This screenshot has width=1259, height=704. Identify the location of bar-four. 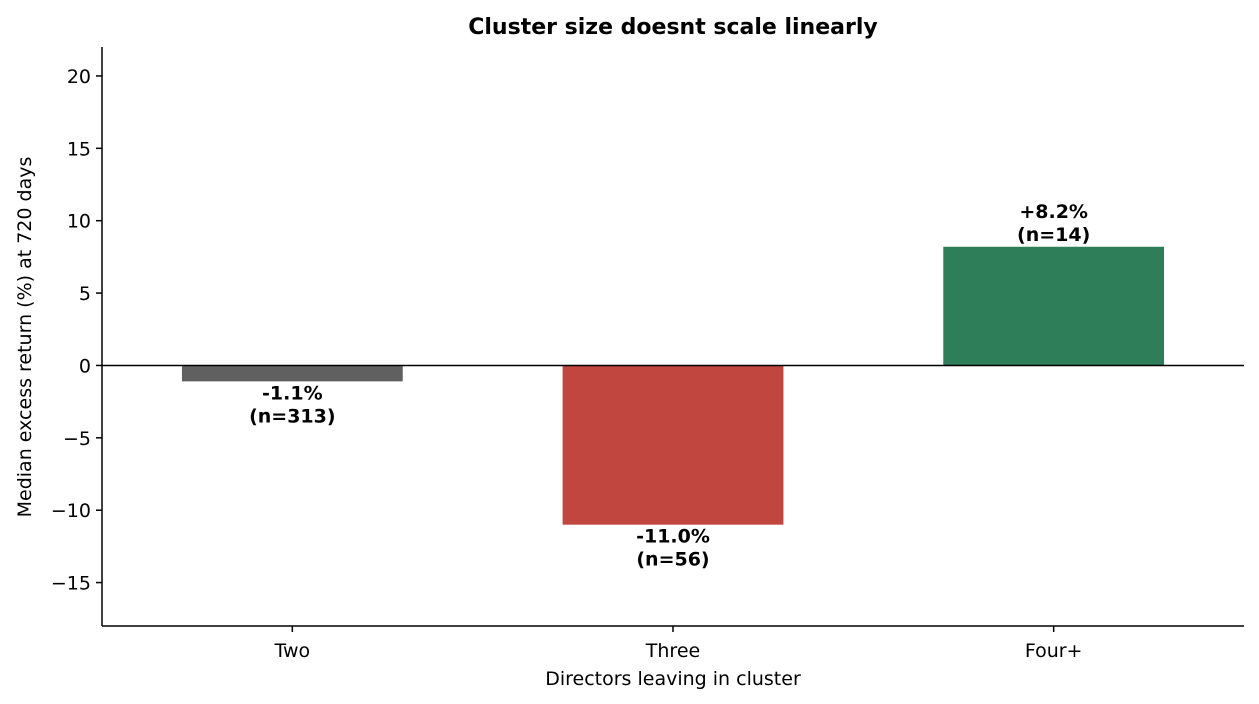
(1054, 306).